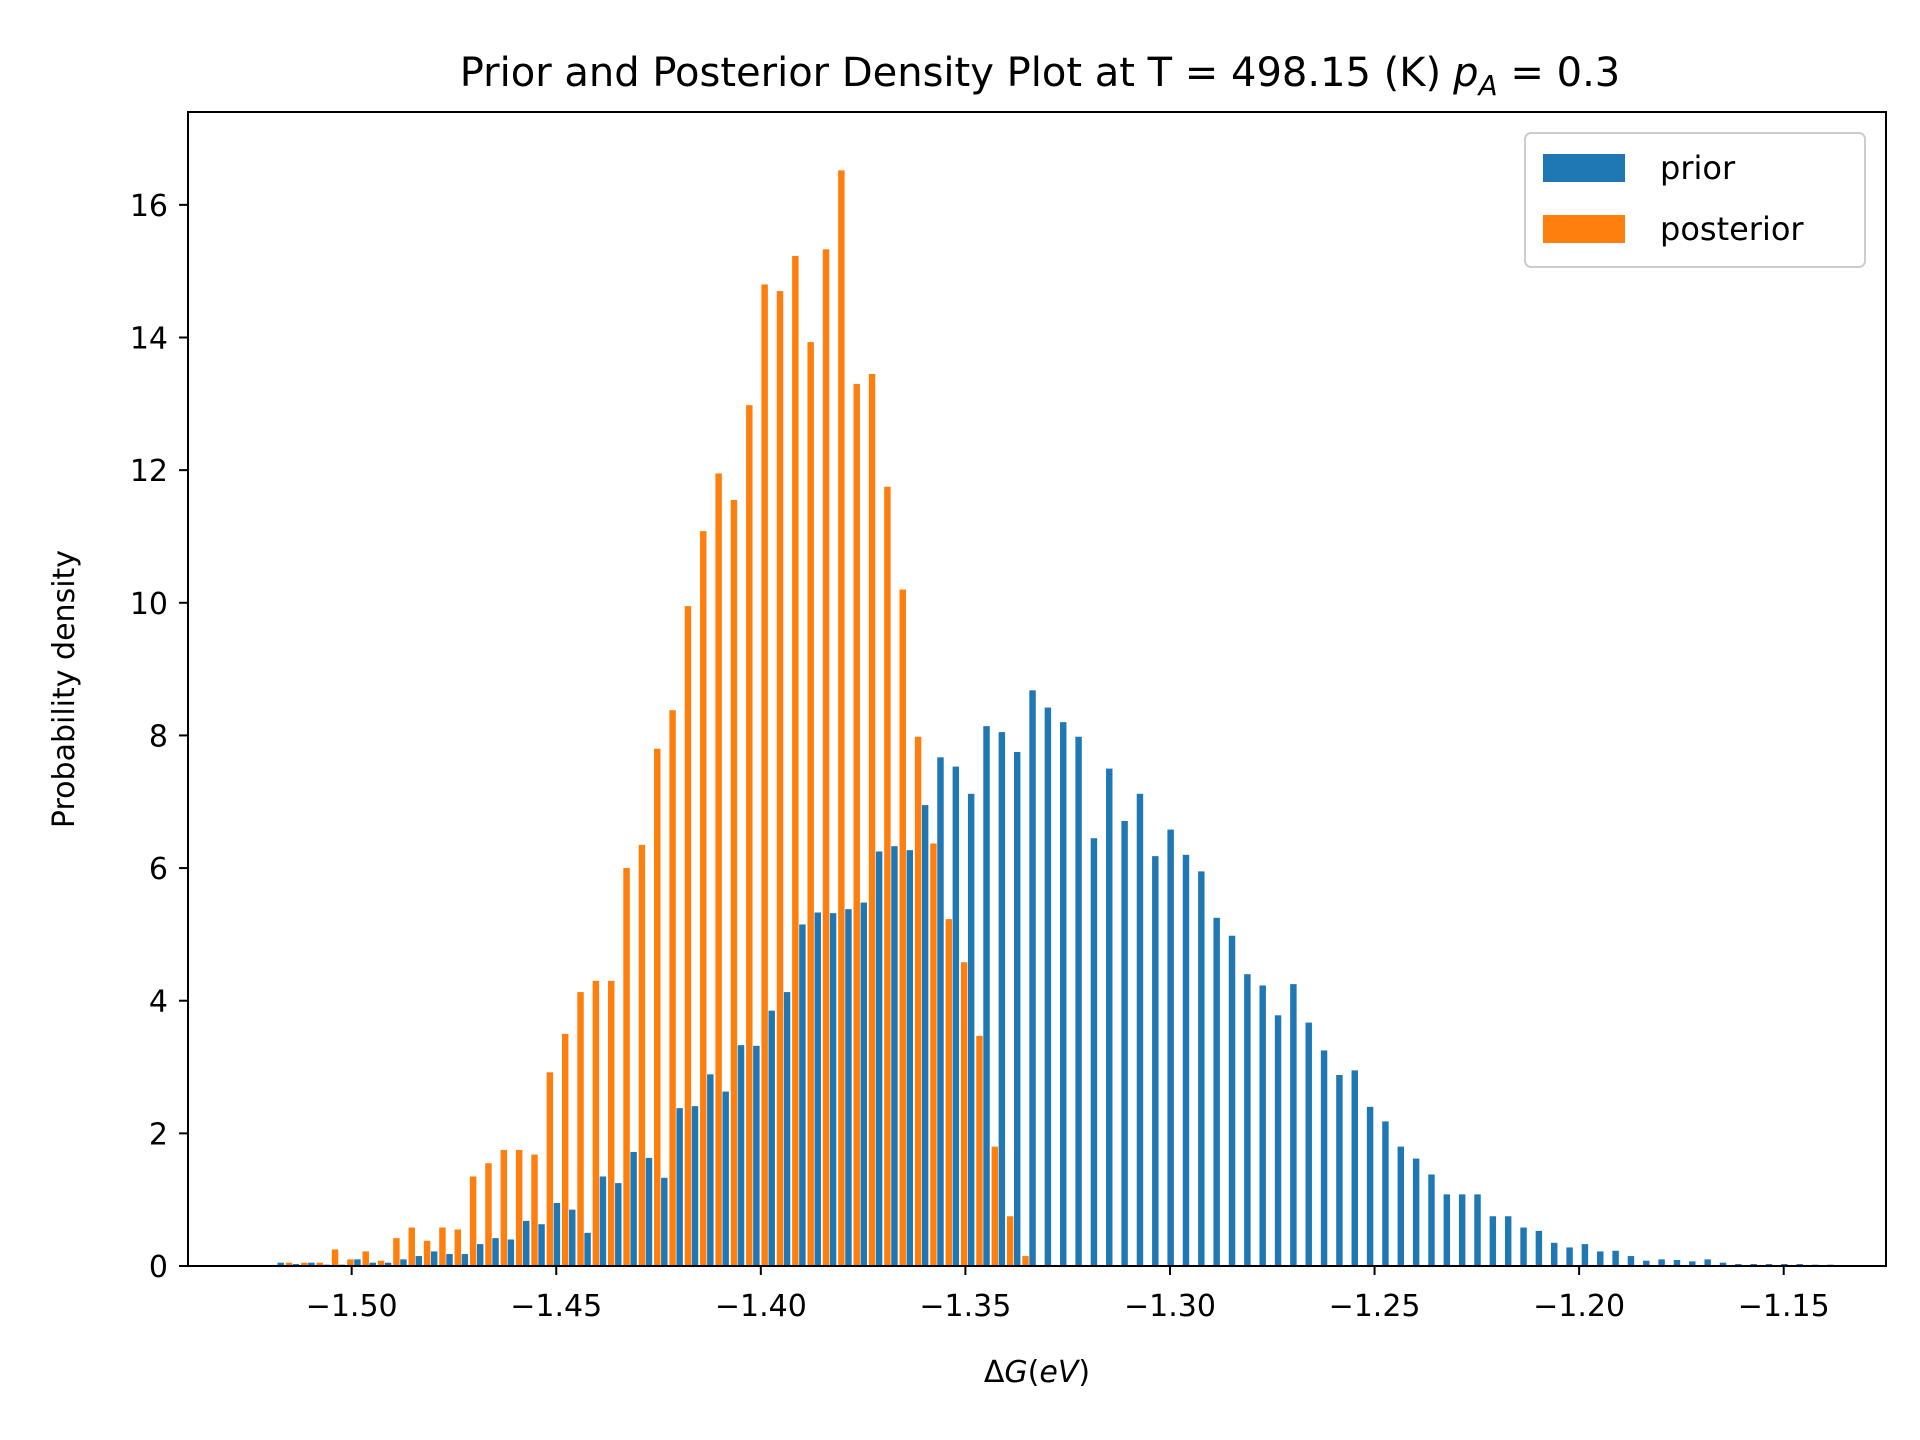 The image size is (1920, 1440). Describe the element at coordinates (1487, 85) in the screenshot. I see `title-math-sub: A` at that location.